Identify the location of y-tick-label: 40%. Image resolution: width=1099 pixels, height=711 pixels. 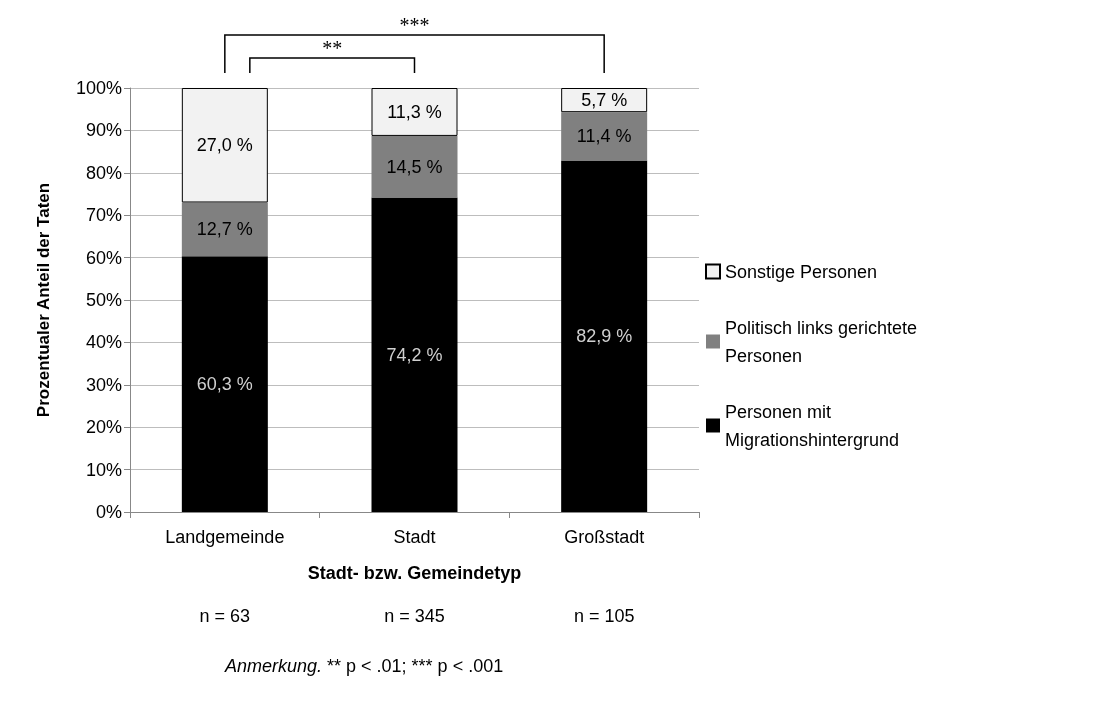
(103, 342).